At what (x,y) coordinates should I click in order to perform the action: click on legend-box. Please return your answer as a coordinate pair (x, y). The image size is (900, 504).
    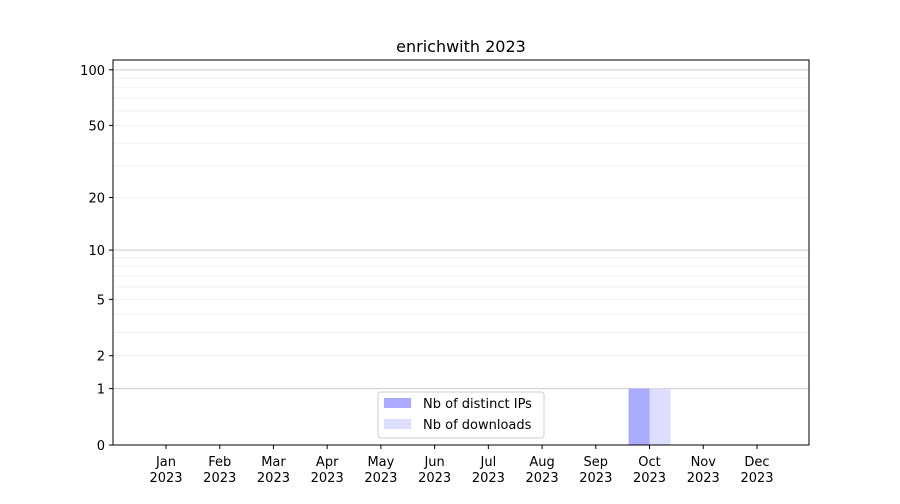
    Looking at the image, I should click on (461, 415).